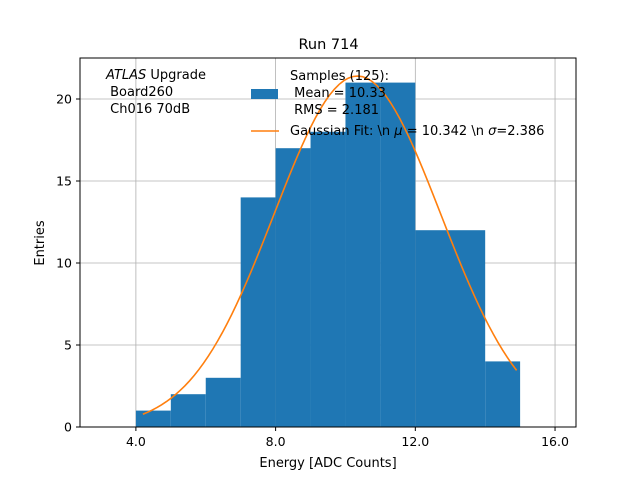  I want to click on chart-title: Run 714, so click(328, 45).